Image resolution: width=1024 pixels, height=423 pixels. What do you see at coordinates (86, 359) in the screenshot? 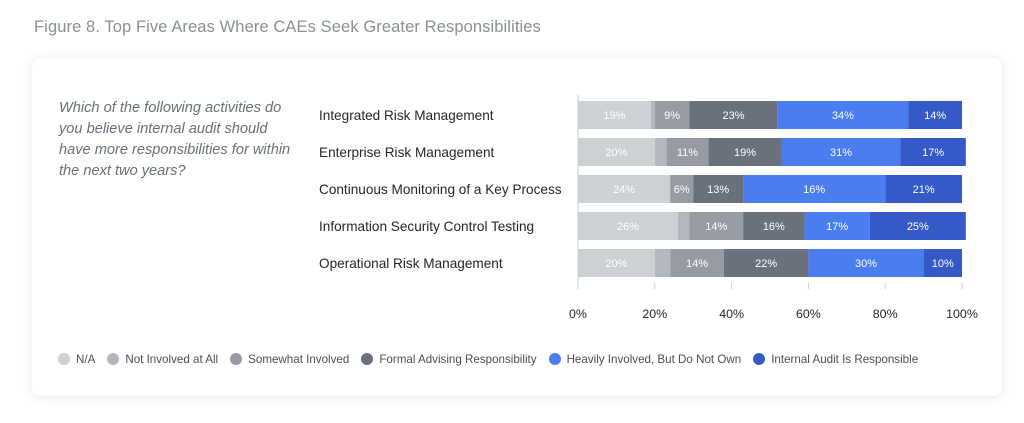
I see `legend-label: N/A` at bounding box center [86, 359].